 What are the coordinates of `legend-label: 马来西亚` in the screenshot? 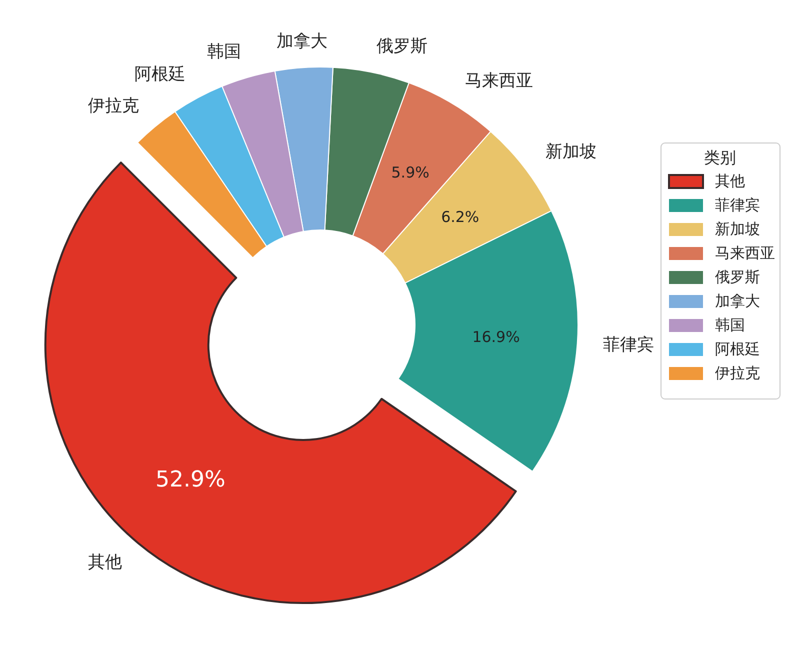 It's located at (745, 253).